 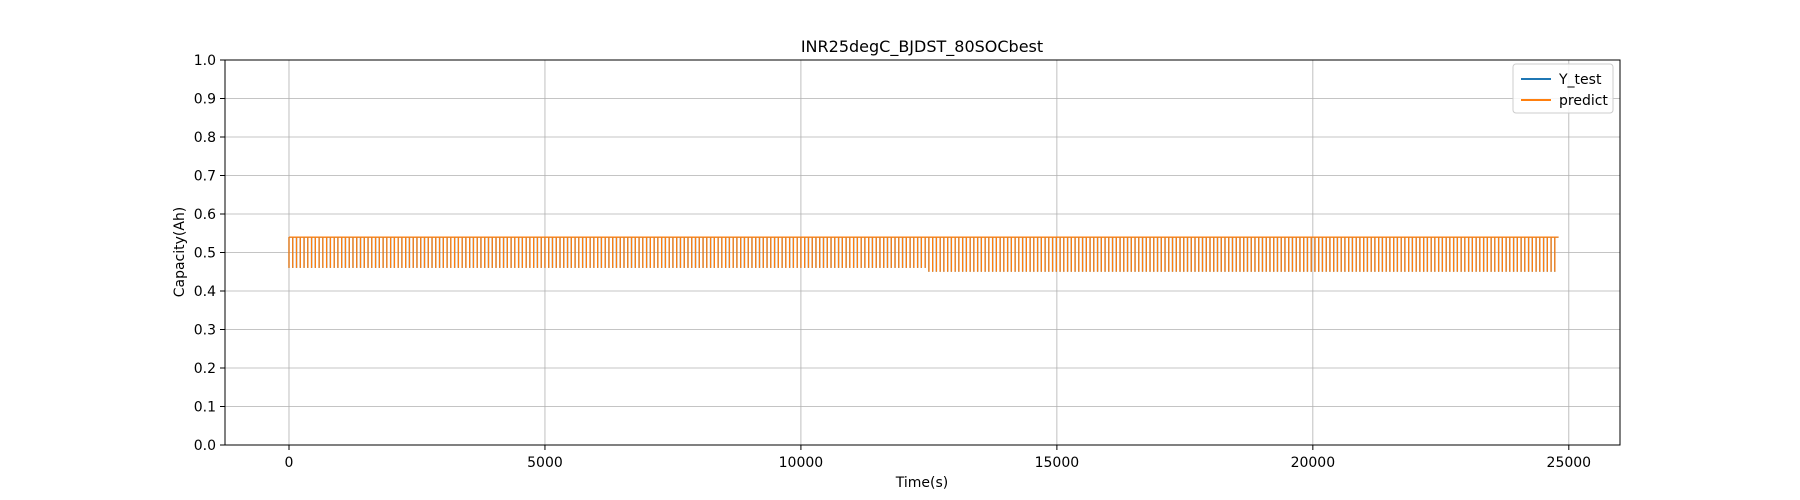 I want to click on y-tick-label: 0.6, so click(x=205, y=215).